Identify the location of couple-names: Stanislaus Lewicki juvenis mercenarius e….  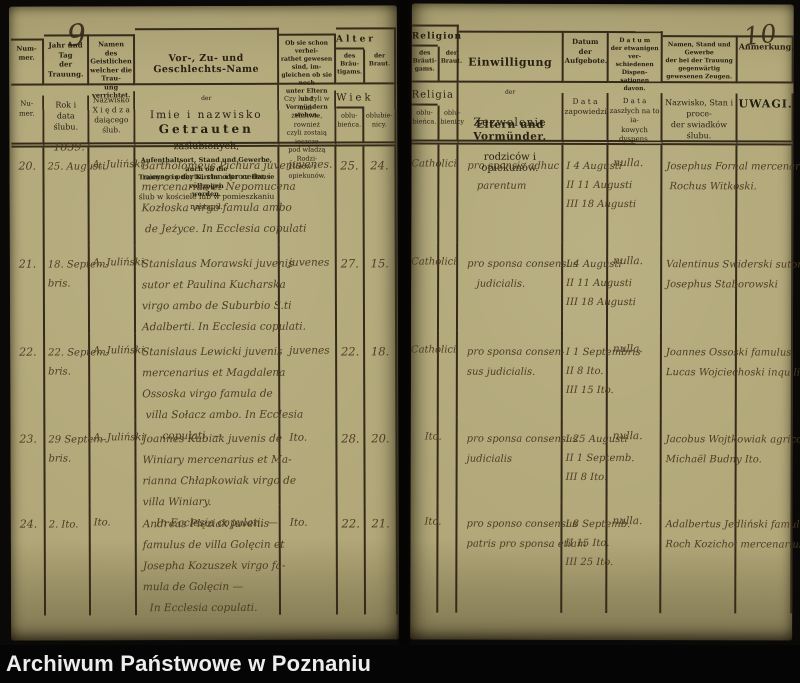
(219, 387).